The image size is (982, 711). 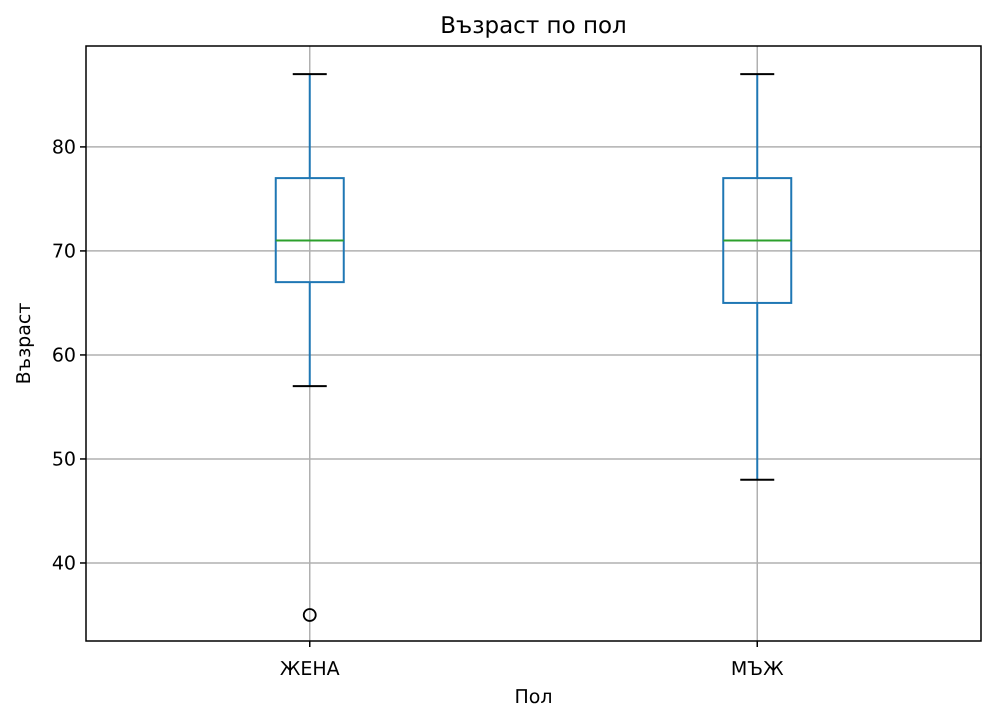 I want to click on x-tick-label: ЖЕНА, so click(x=310, y=669).